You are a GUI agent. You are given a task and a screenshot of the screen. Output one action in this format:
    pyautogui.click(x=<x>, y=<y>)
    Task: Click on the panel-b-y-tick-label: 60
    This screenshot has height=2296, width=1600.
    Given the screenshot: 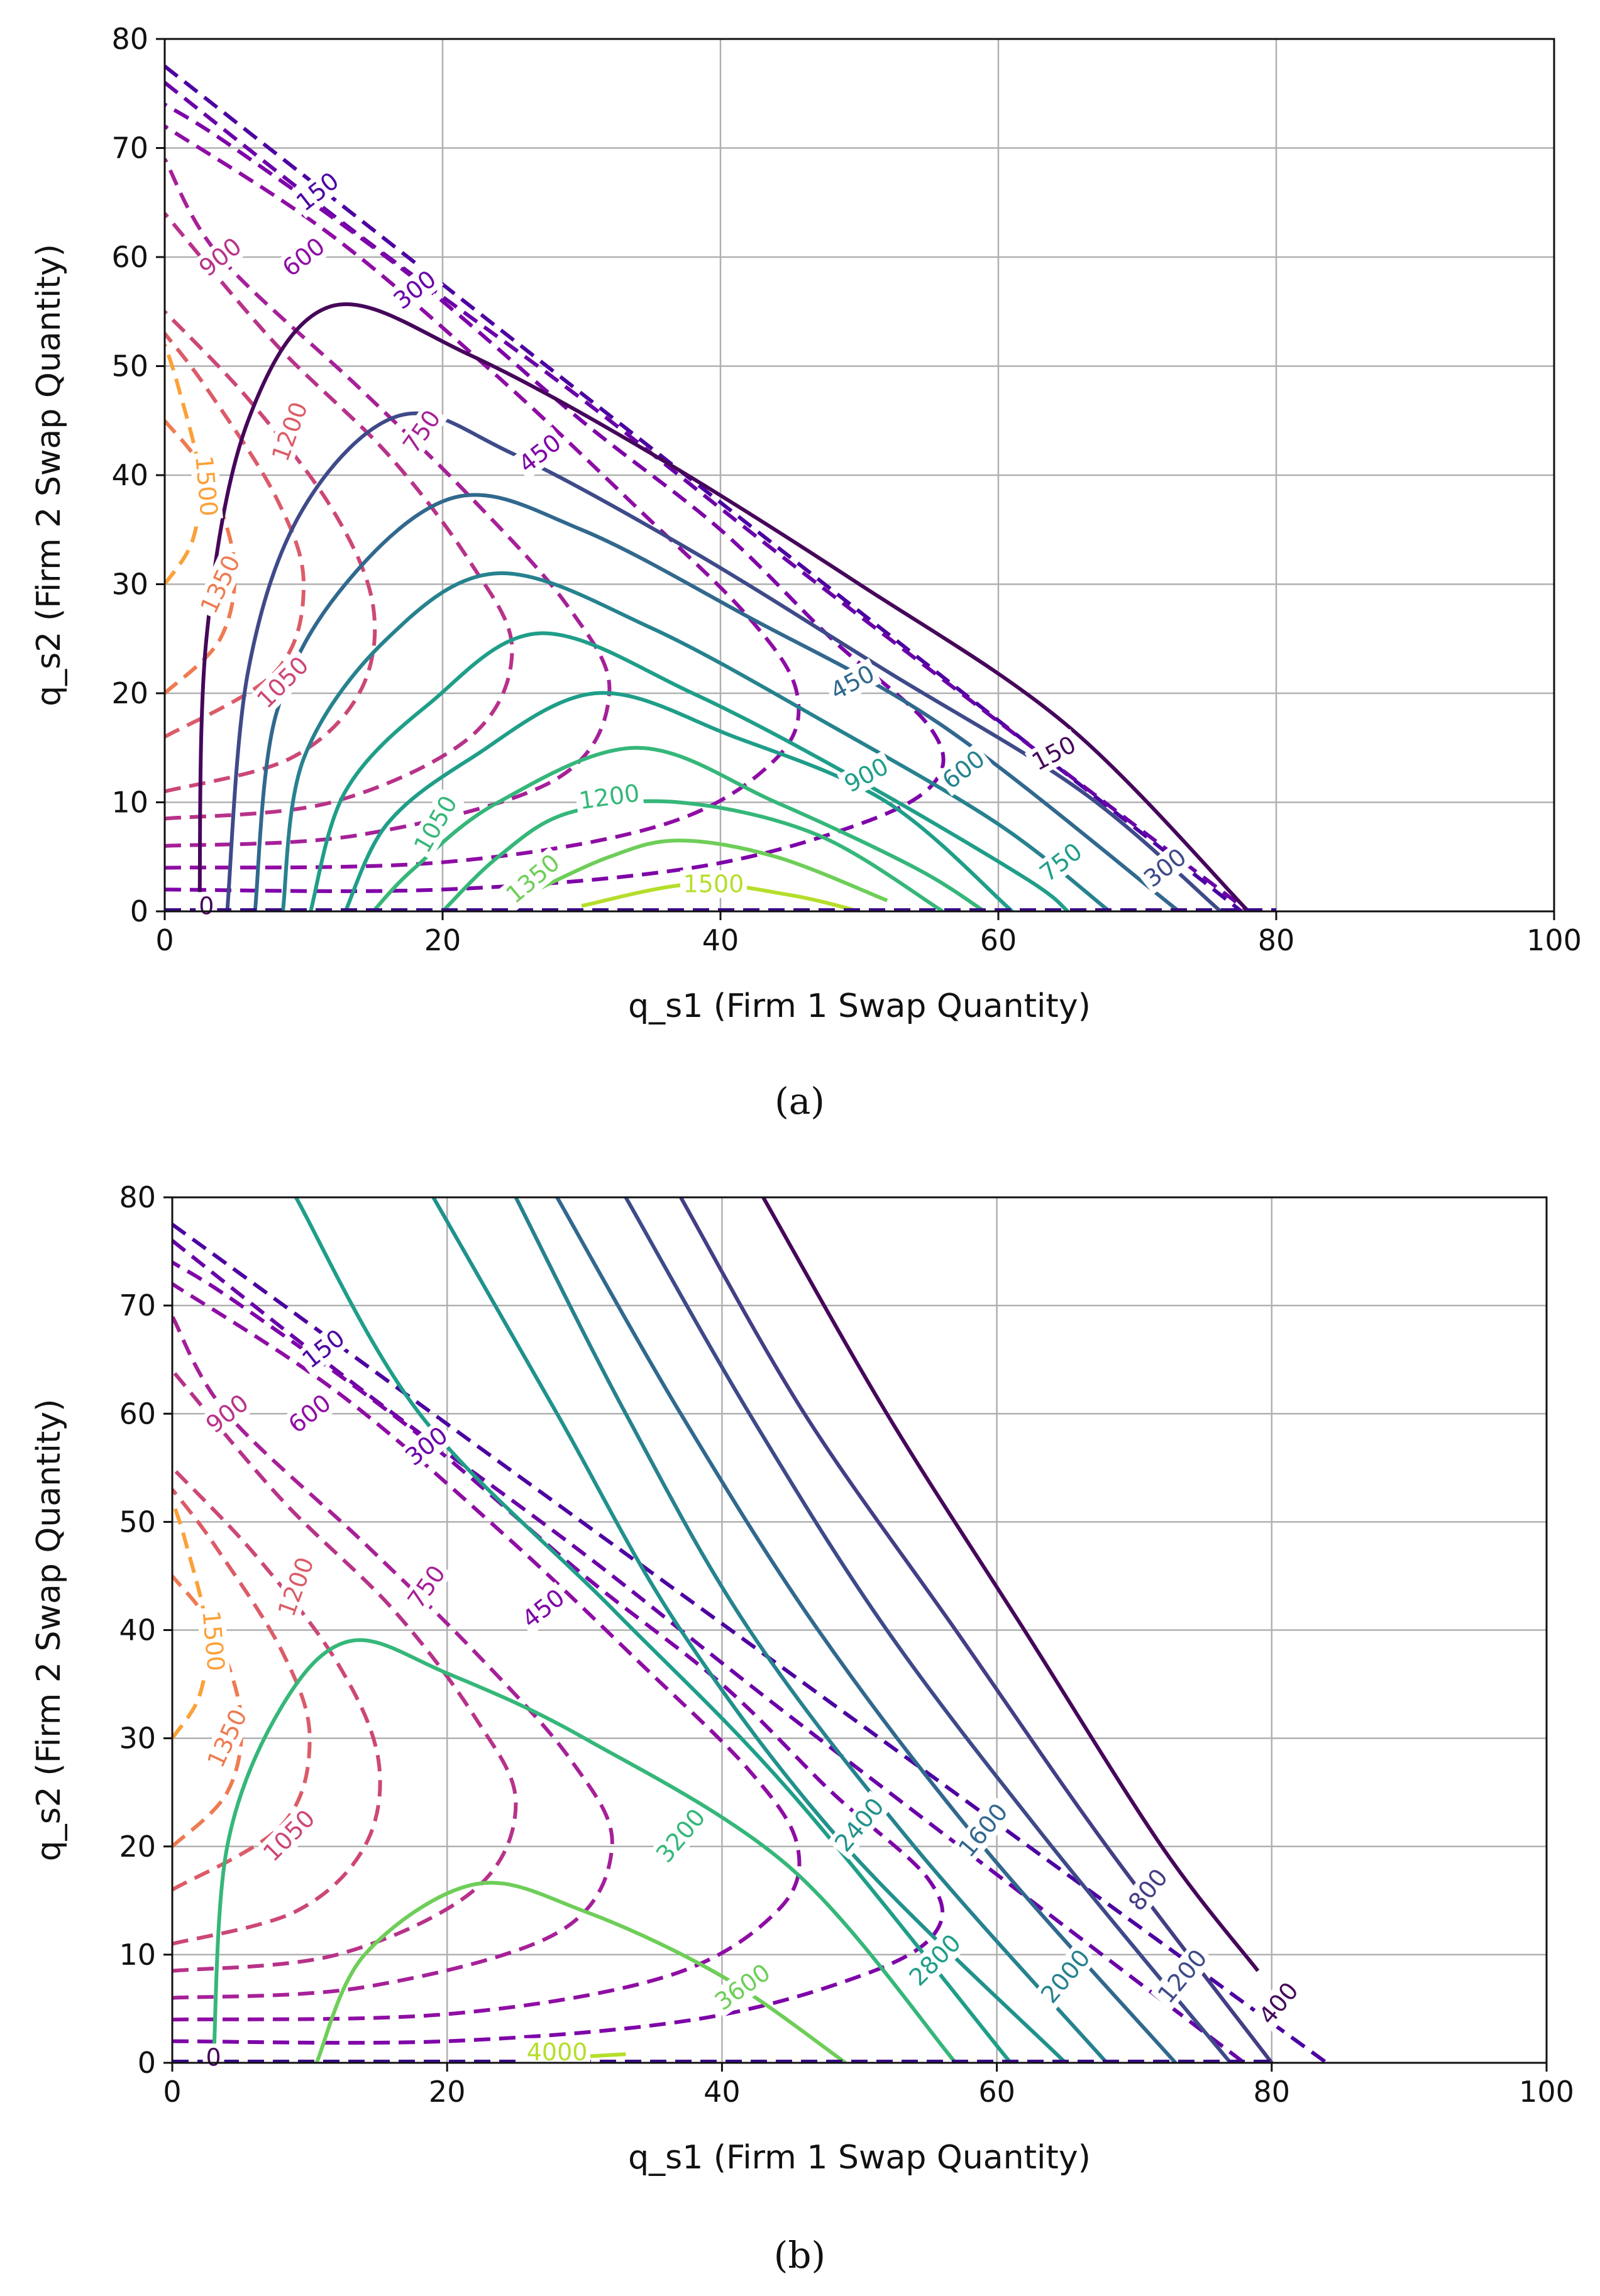 What is the action you would take?
    pyautogui.click(x=137, y=1414)
    